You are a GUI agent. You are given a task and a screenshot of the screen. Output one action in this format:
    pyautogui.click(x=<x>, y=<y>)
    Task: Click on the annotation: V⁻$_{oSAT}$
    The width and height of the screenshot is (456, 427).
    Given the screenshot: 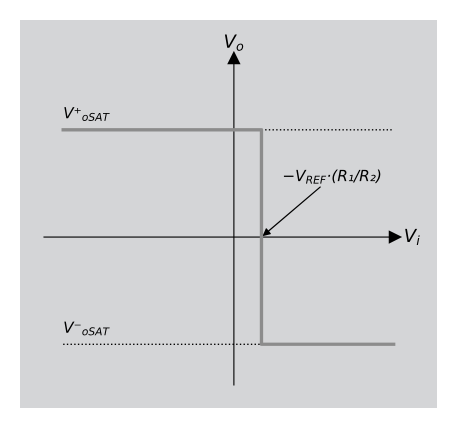 What is the action you would take?
    pyautogui.click(x=87, y=329)
    